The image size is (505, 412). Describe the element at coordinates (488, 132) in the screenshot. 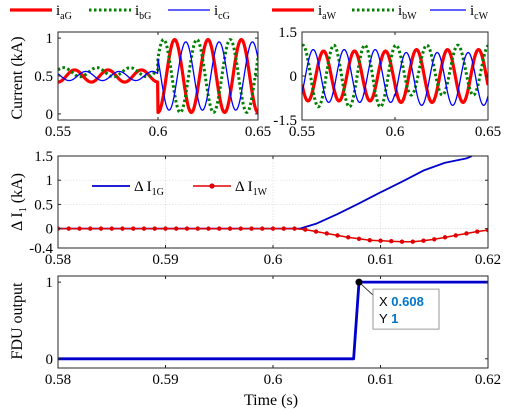

I see `w-xtick-label-2: 0.65` at that location.